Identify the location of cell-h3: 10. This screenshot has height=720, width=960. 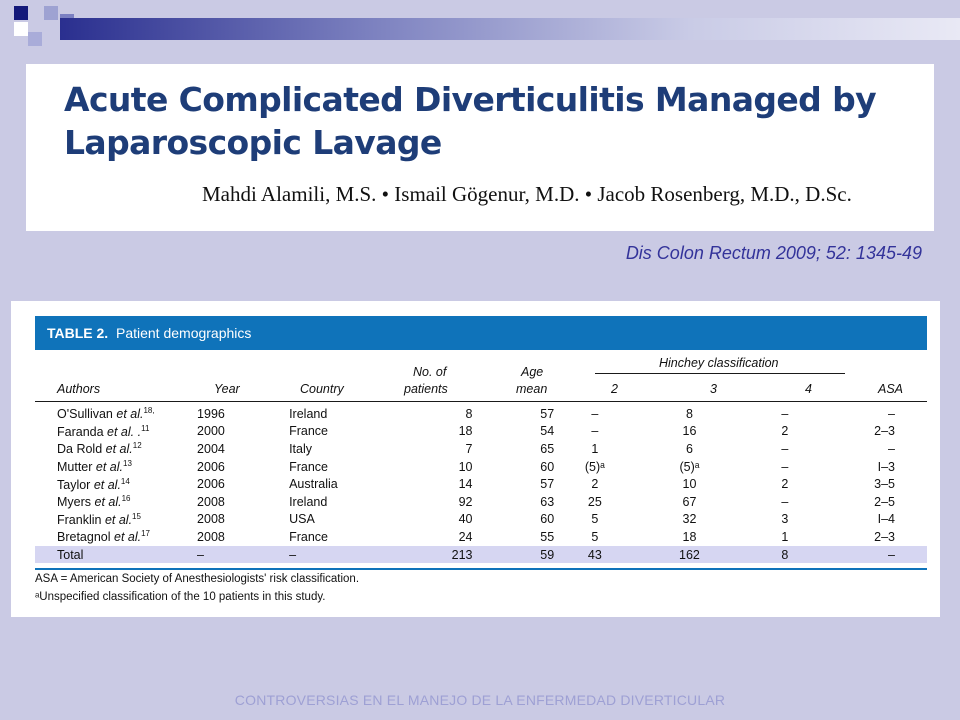
(689, 484).